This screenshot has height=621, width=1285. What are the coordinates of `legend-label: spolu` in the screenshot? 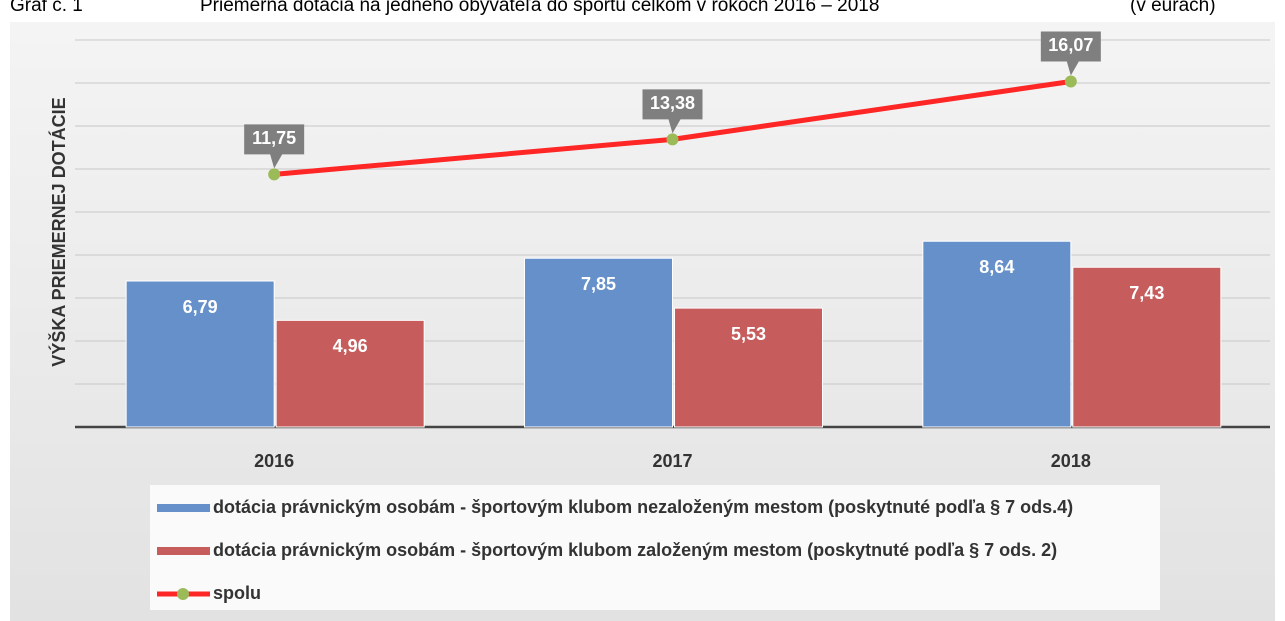 It's located at (237, 593).